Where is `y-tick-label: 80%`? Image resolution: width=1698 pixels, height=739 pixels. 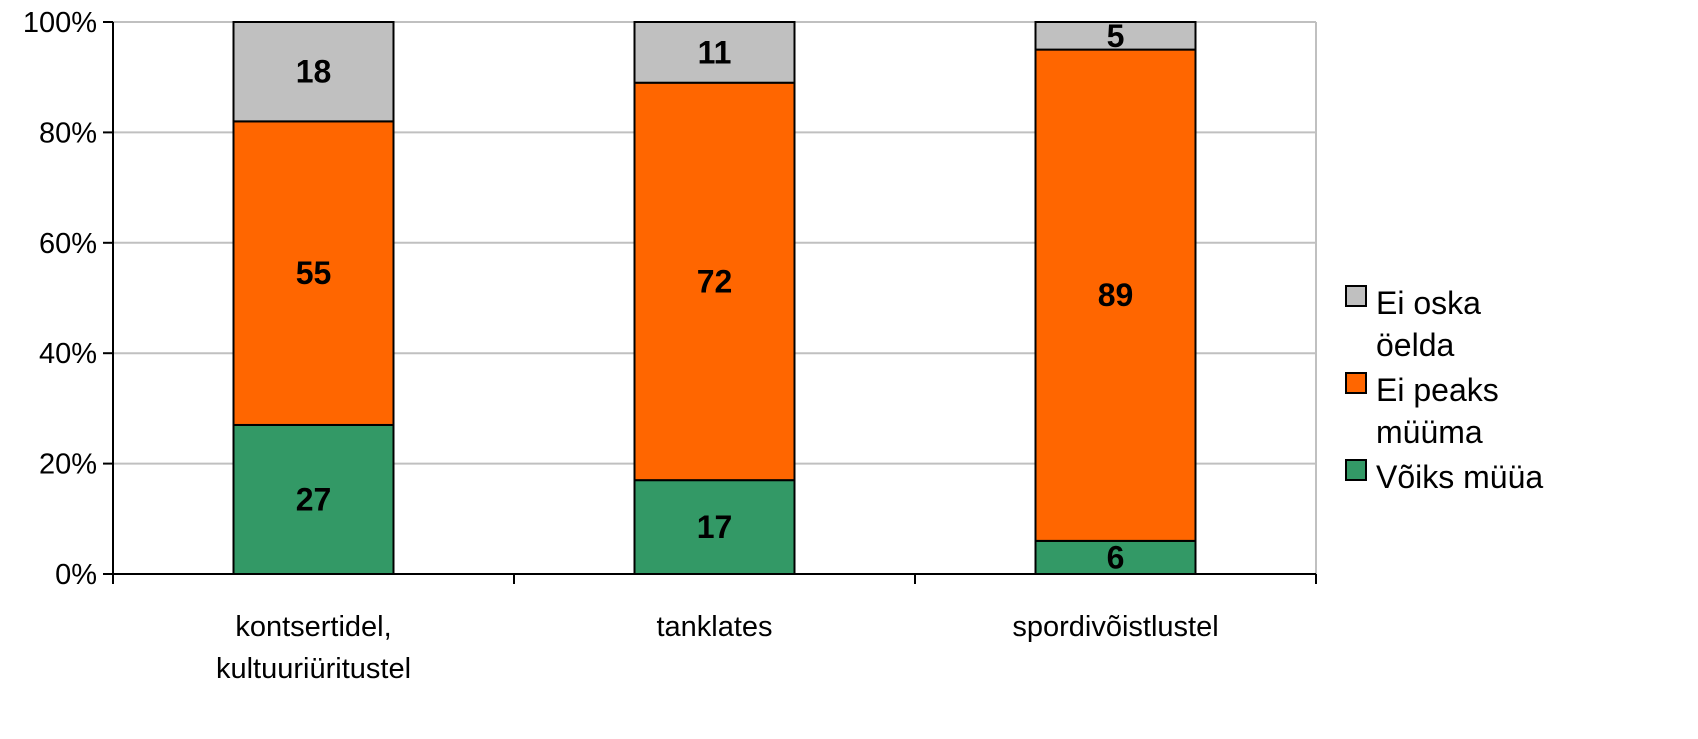 y-tick-label: 80% is located at coordinates (68, 133).